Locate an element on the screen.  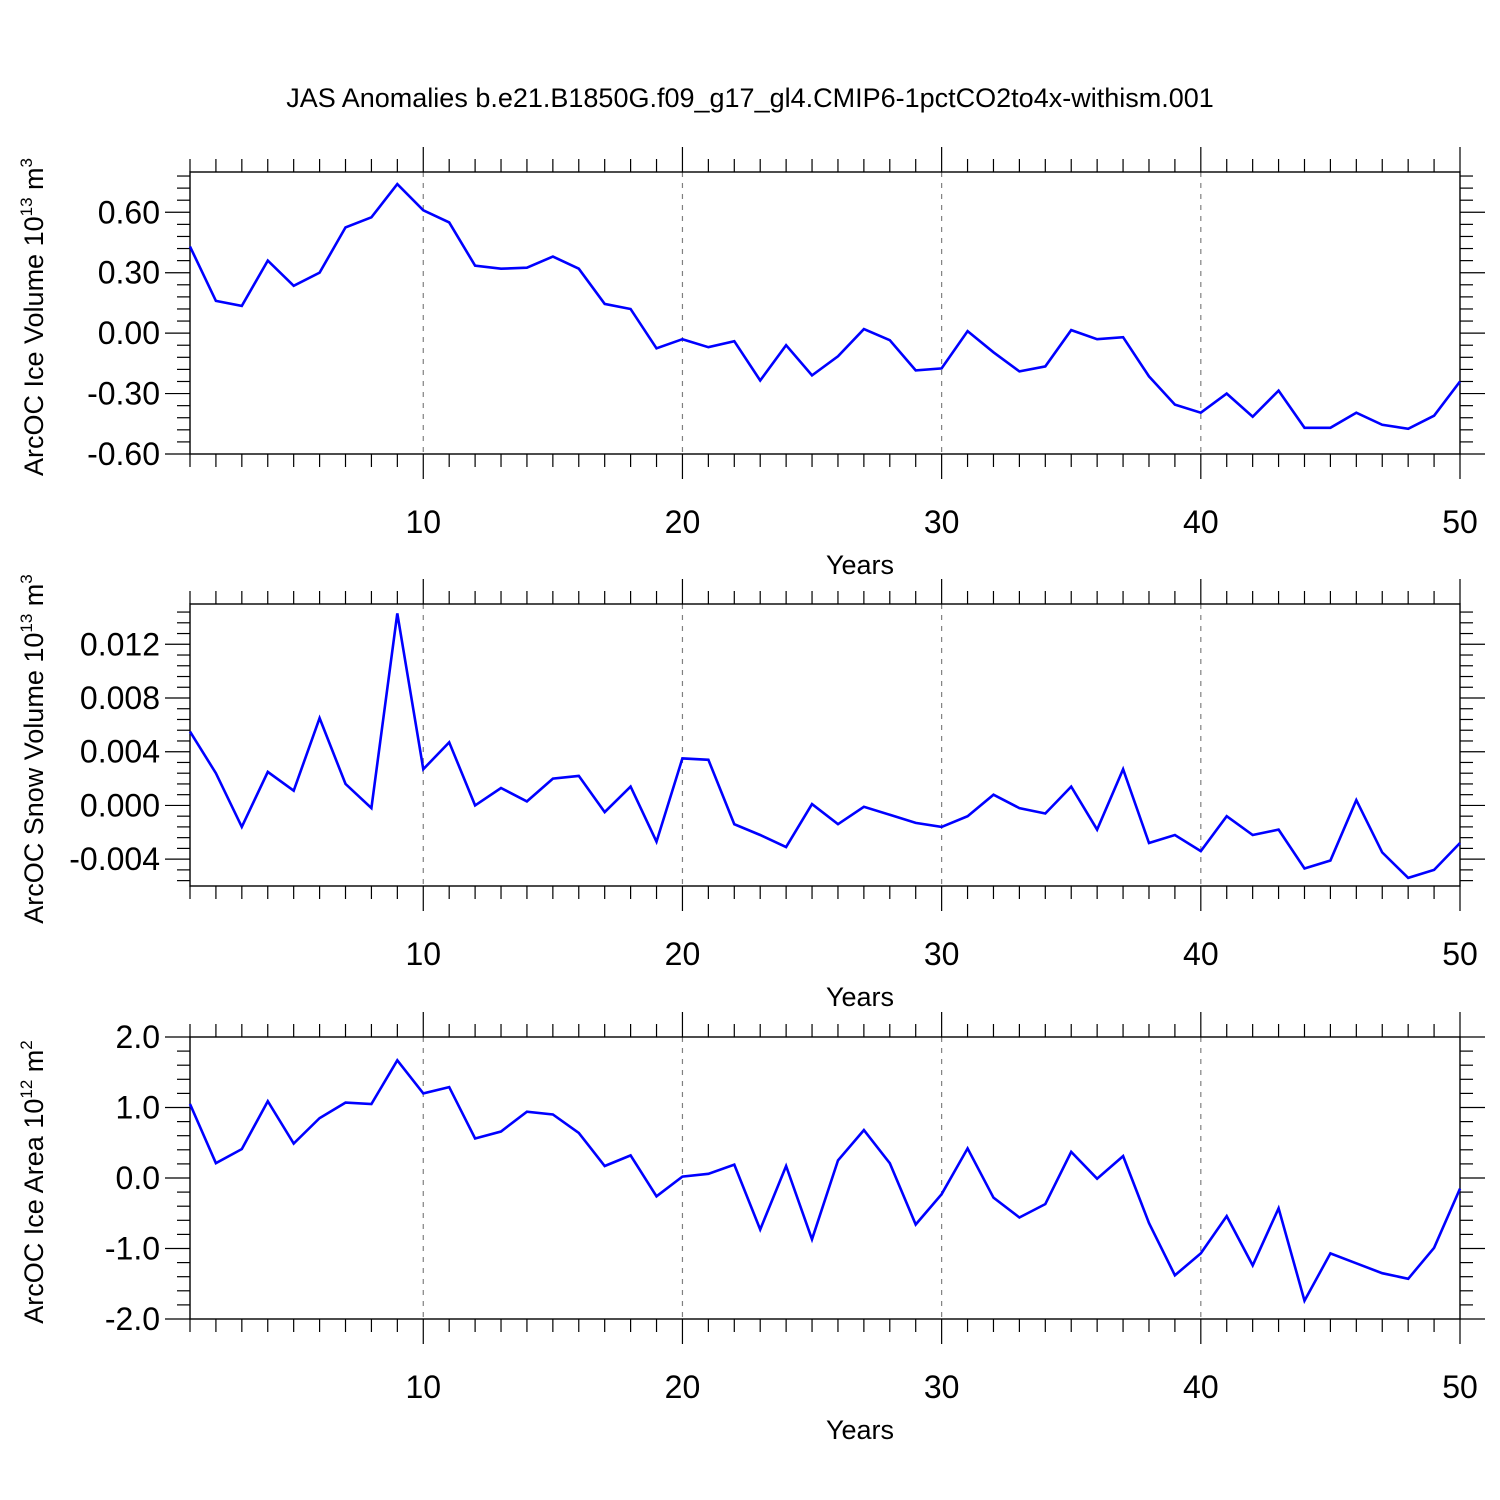
y-axis-label: ArcOC Ice Area 1012 m2 is located at coordinates (33, 1182).